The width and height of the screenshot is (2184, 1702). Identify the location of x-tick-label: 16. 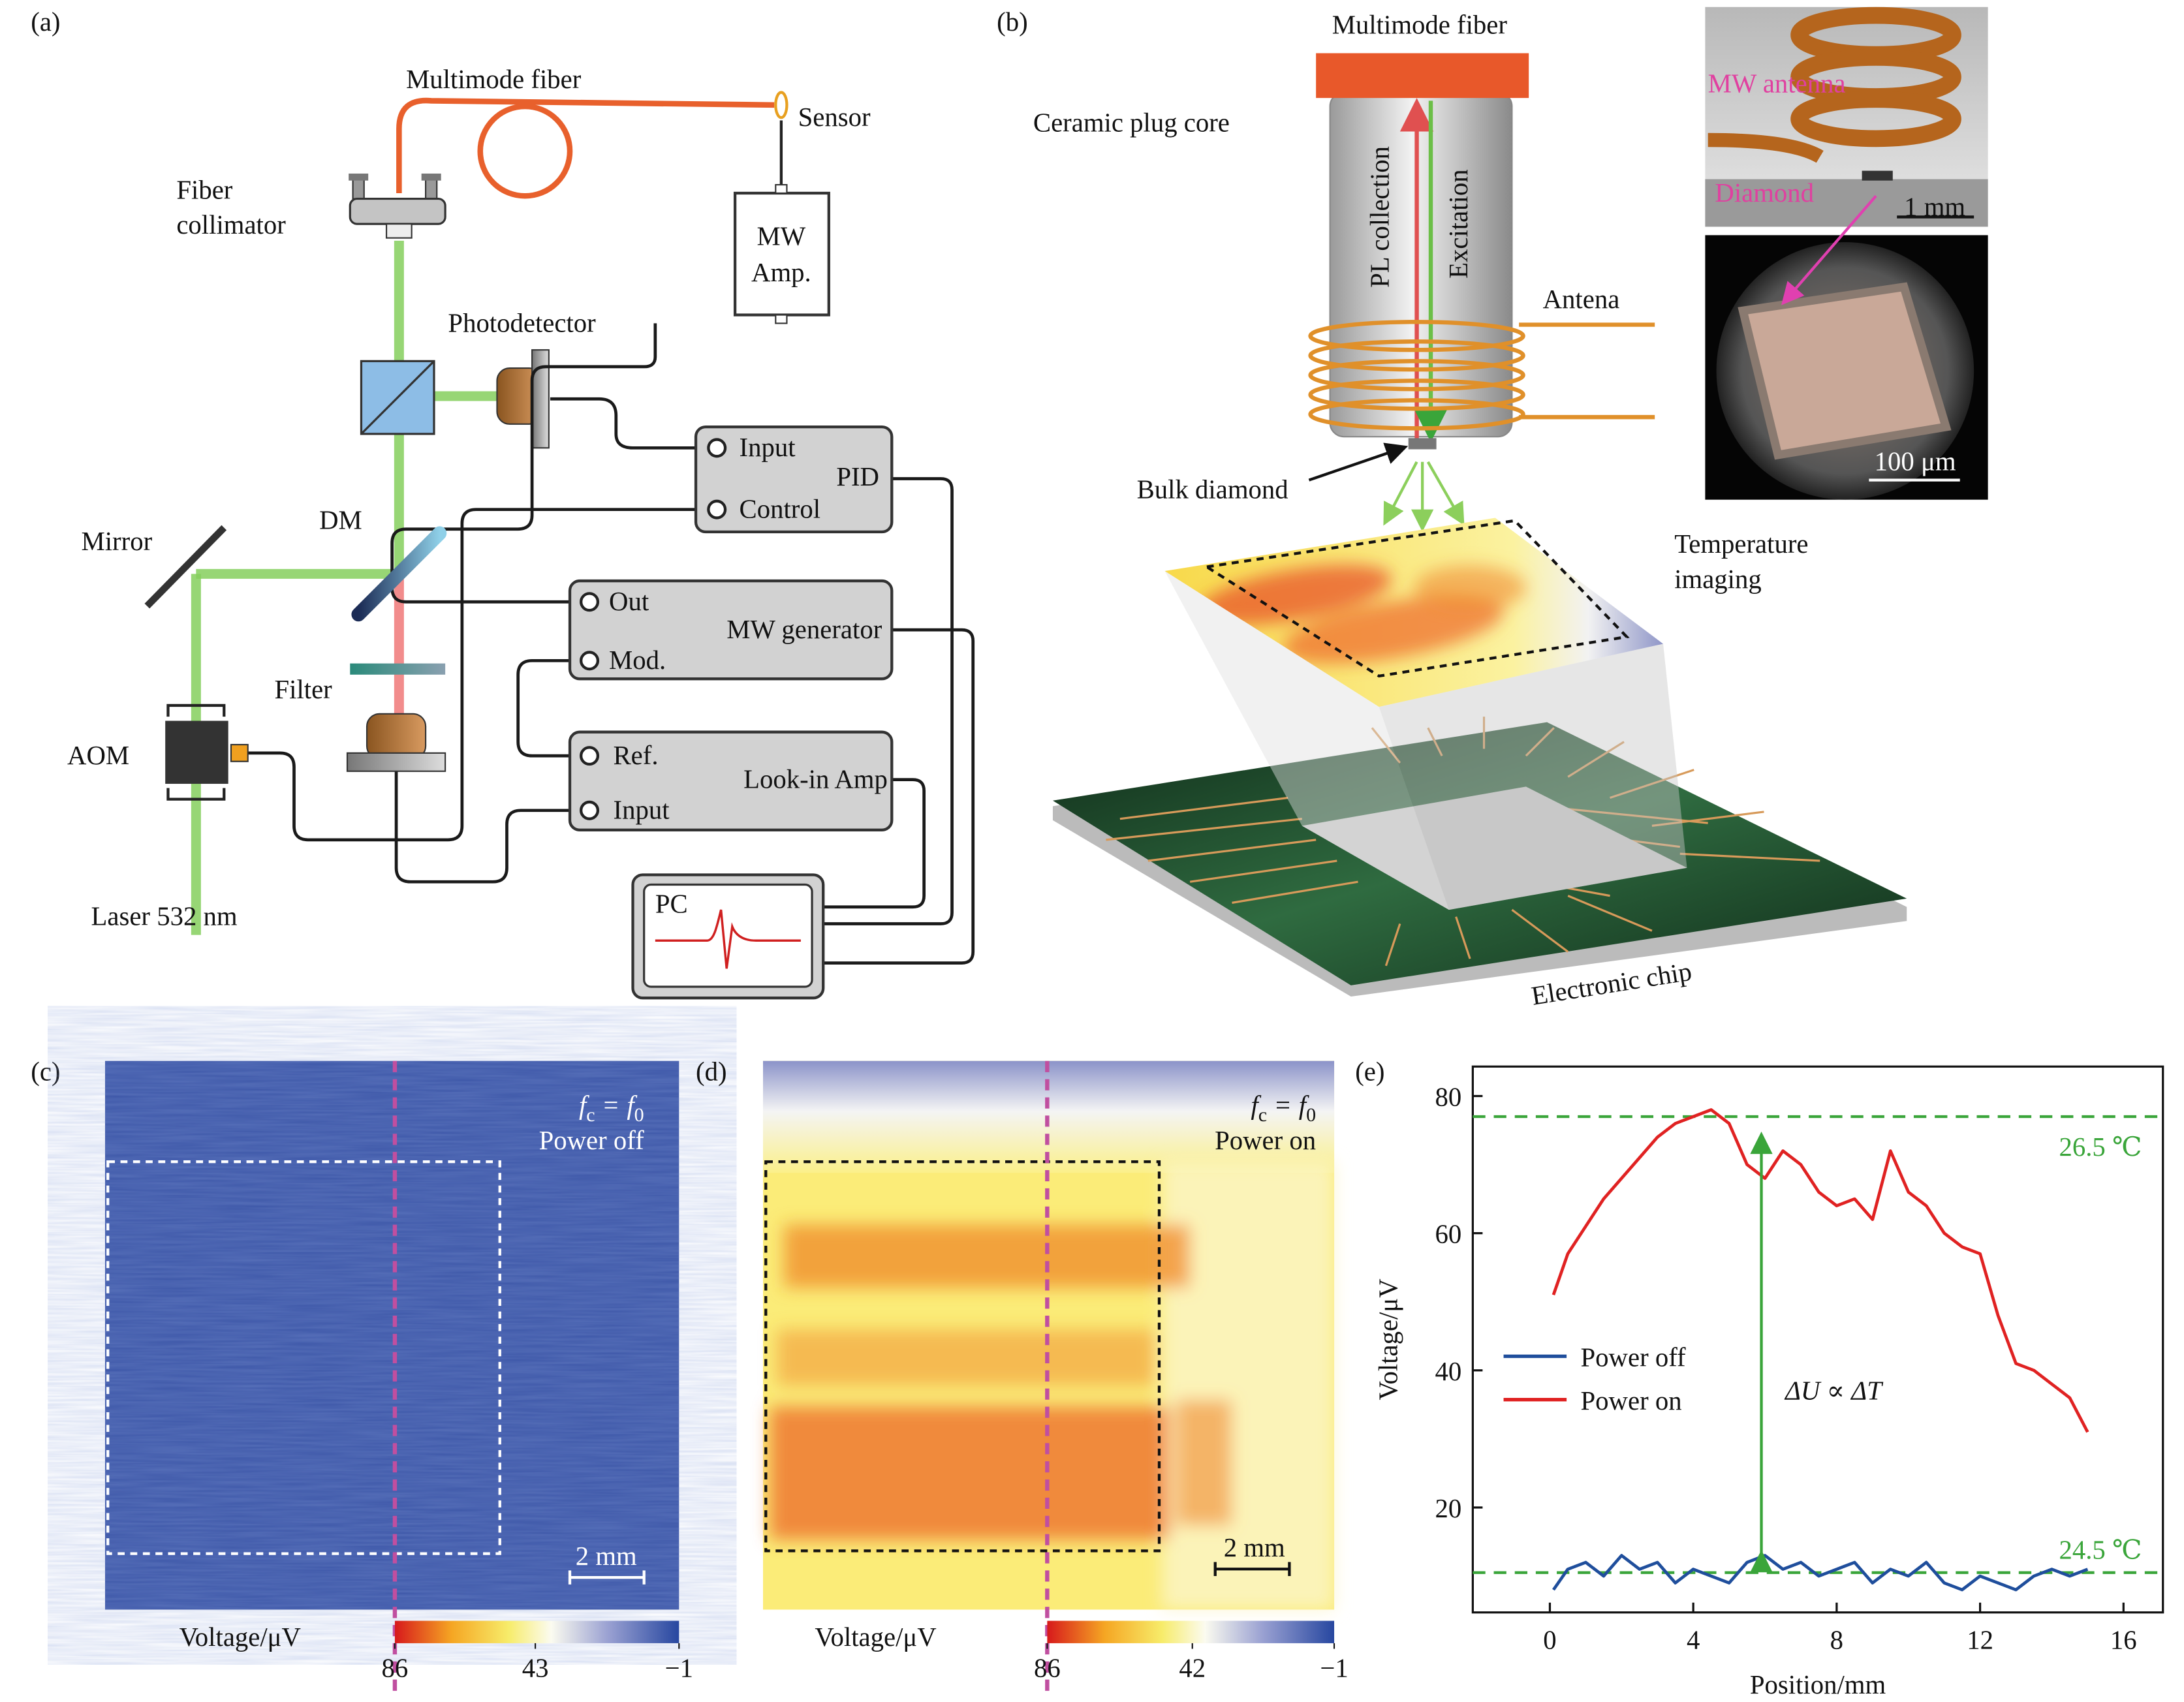
(2123, 1640).